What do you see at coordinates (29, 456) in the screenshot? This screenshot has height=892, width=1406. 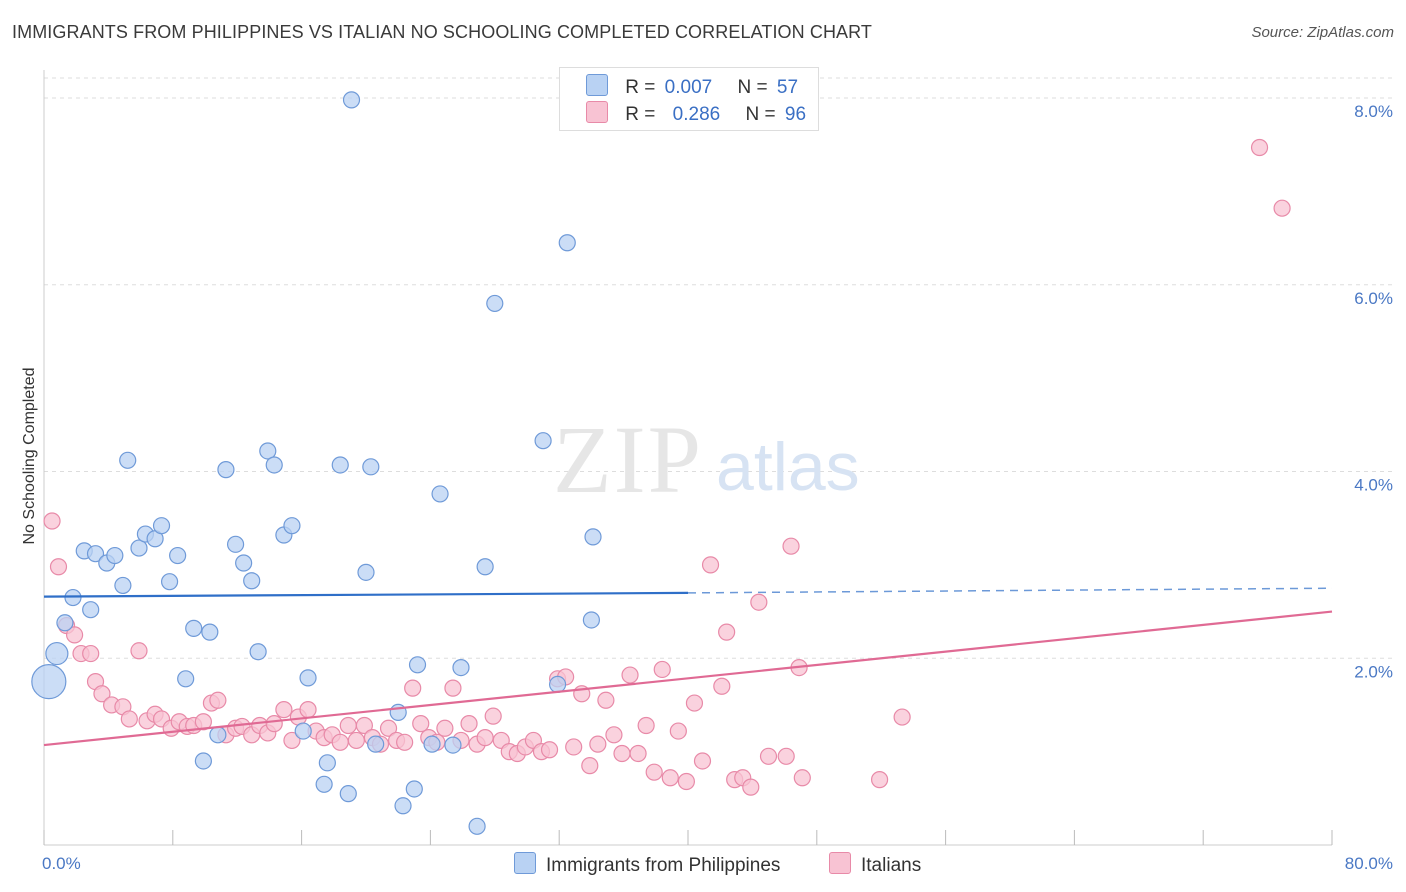 I see `y-axis-title: No Schooling Completed` at bounding box center [29, 456].